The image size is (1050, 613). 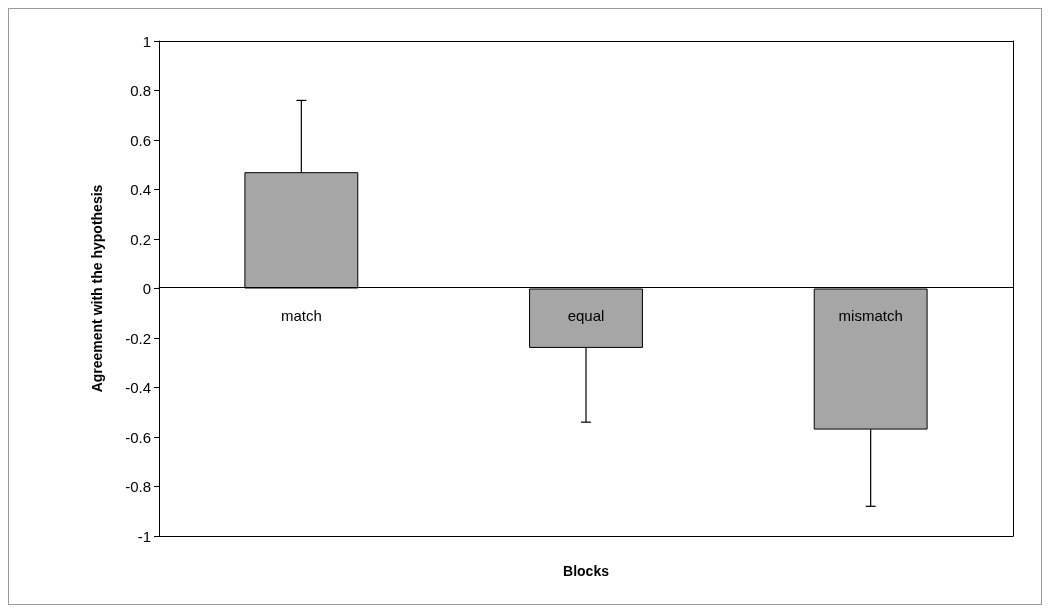 What do you see at coordinates (97, 288) in the screenshot?
I see `y-axis-title: Agreement with the hypothesis` at bounding box center [97, 288].